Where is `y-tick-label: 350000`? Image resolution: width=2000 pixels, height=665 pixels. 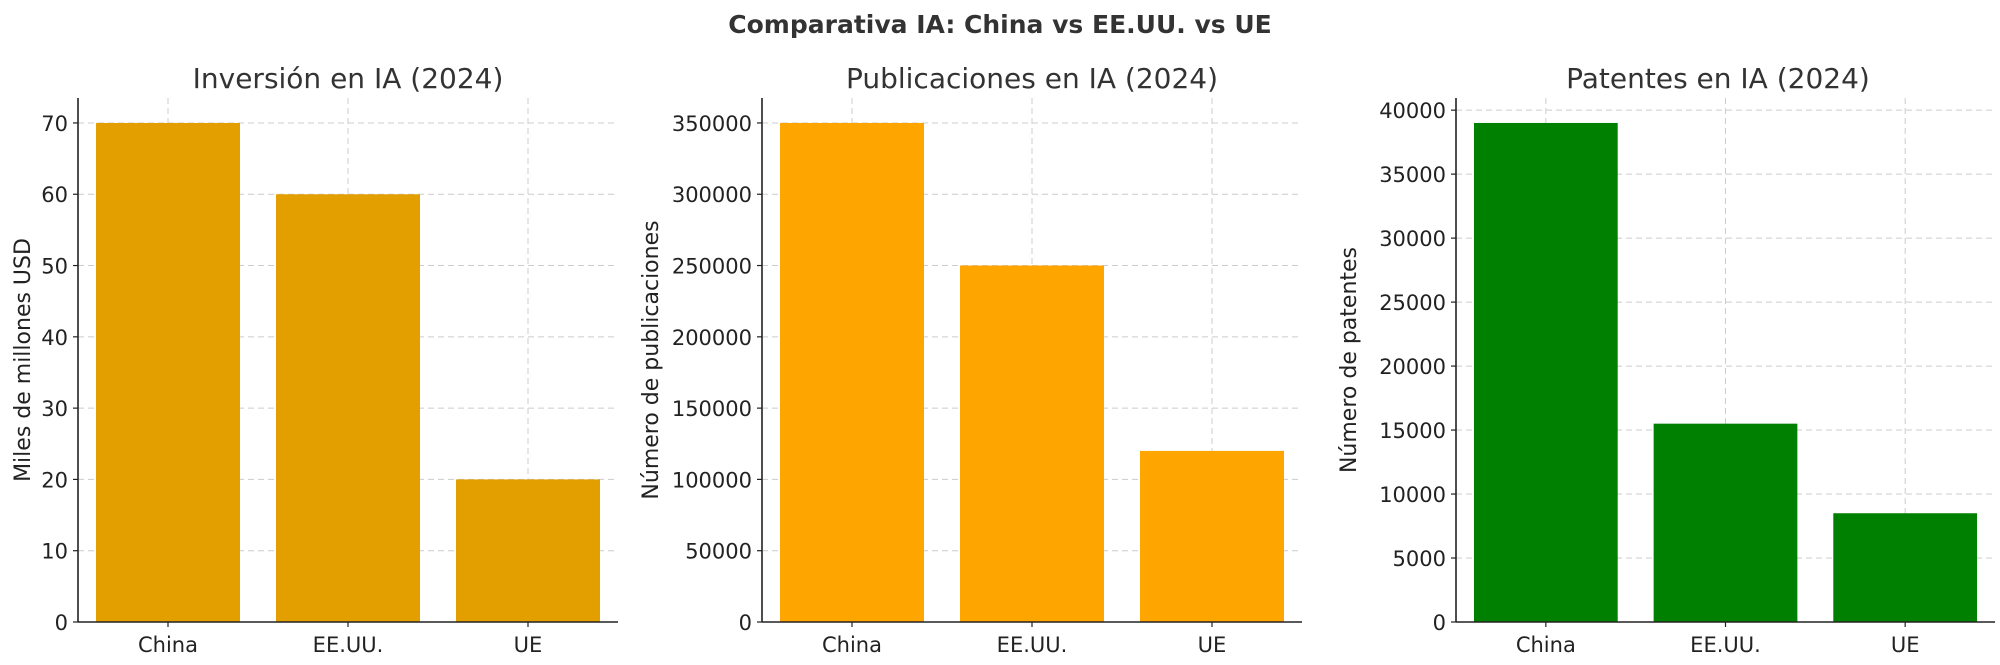 y-tick-label: 350000 is located at coordinates (712, 124).